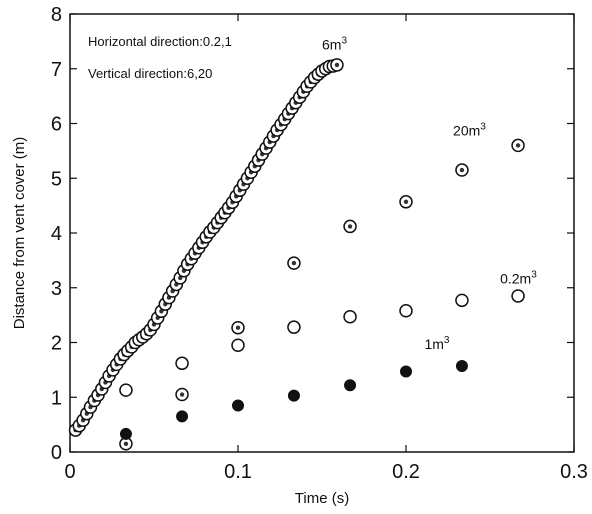 This screenshot has height=514, width=592. What do you see at coordinates (56, 70) in the screenshot?
I see `y-tick-label: 7` at bounding box center [56, 70].